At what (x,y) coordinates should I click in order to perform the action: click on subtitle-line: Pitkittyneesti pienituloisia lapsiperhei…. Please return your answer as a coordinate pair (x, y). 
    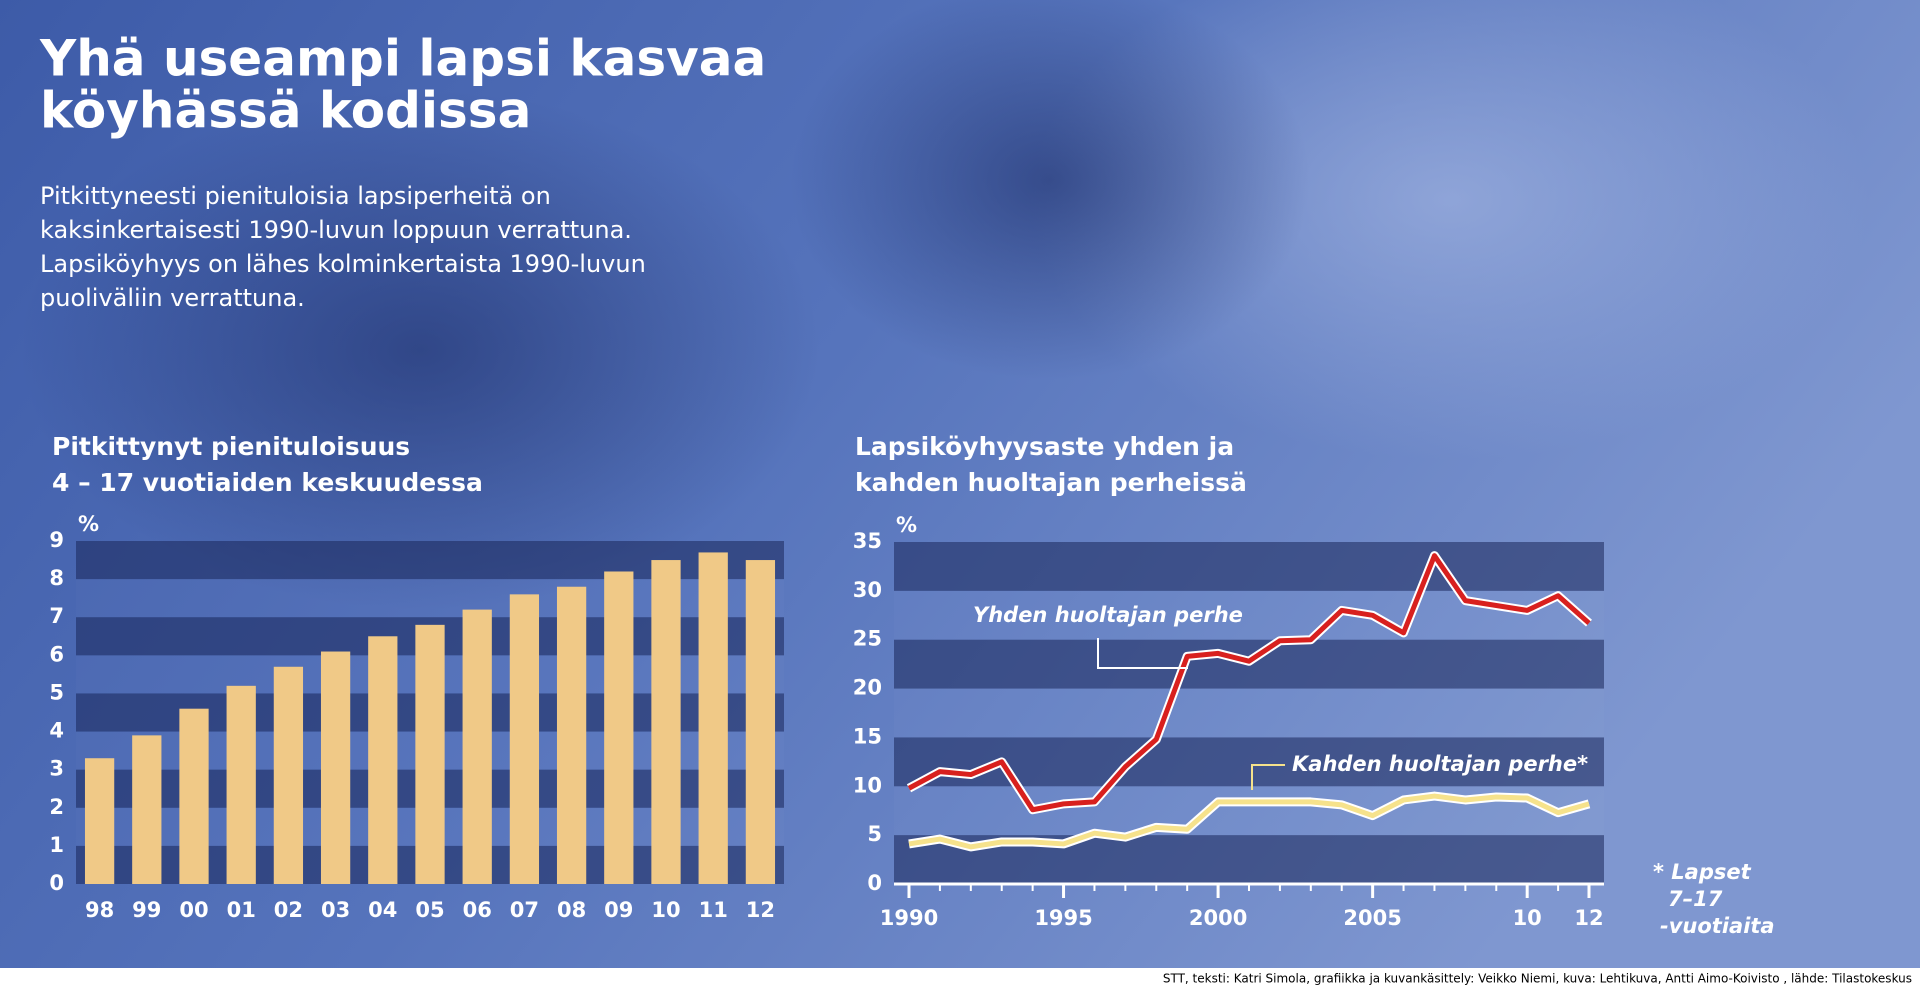
    Looking at the image, I should click on (295, 196).